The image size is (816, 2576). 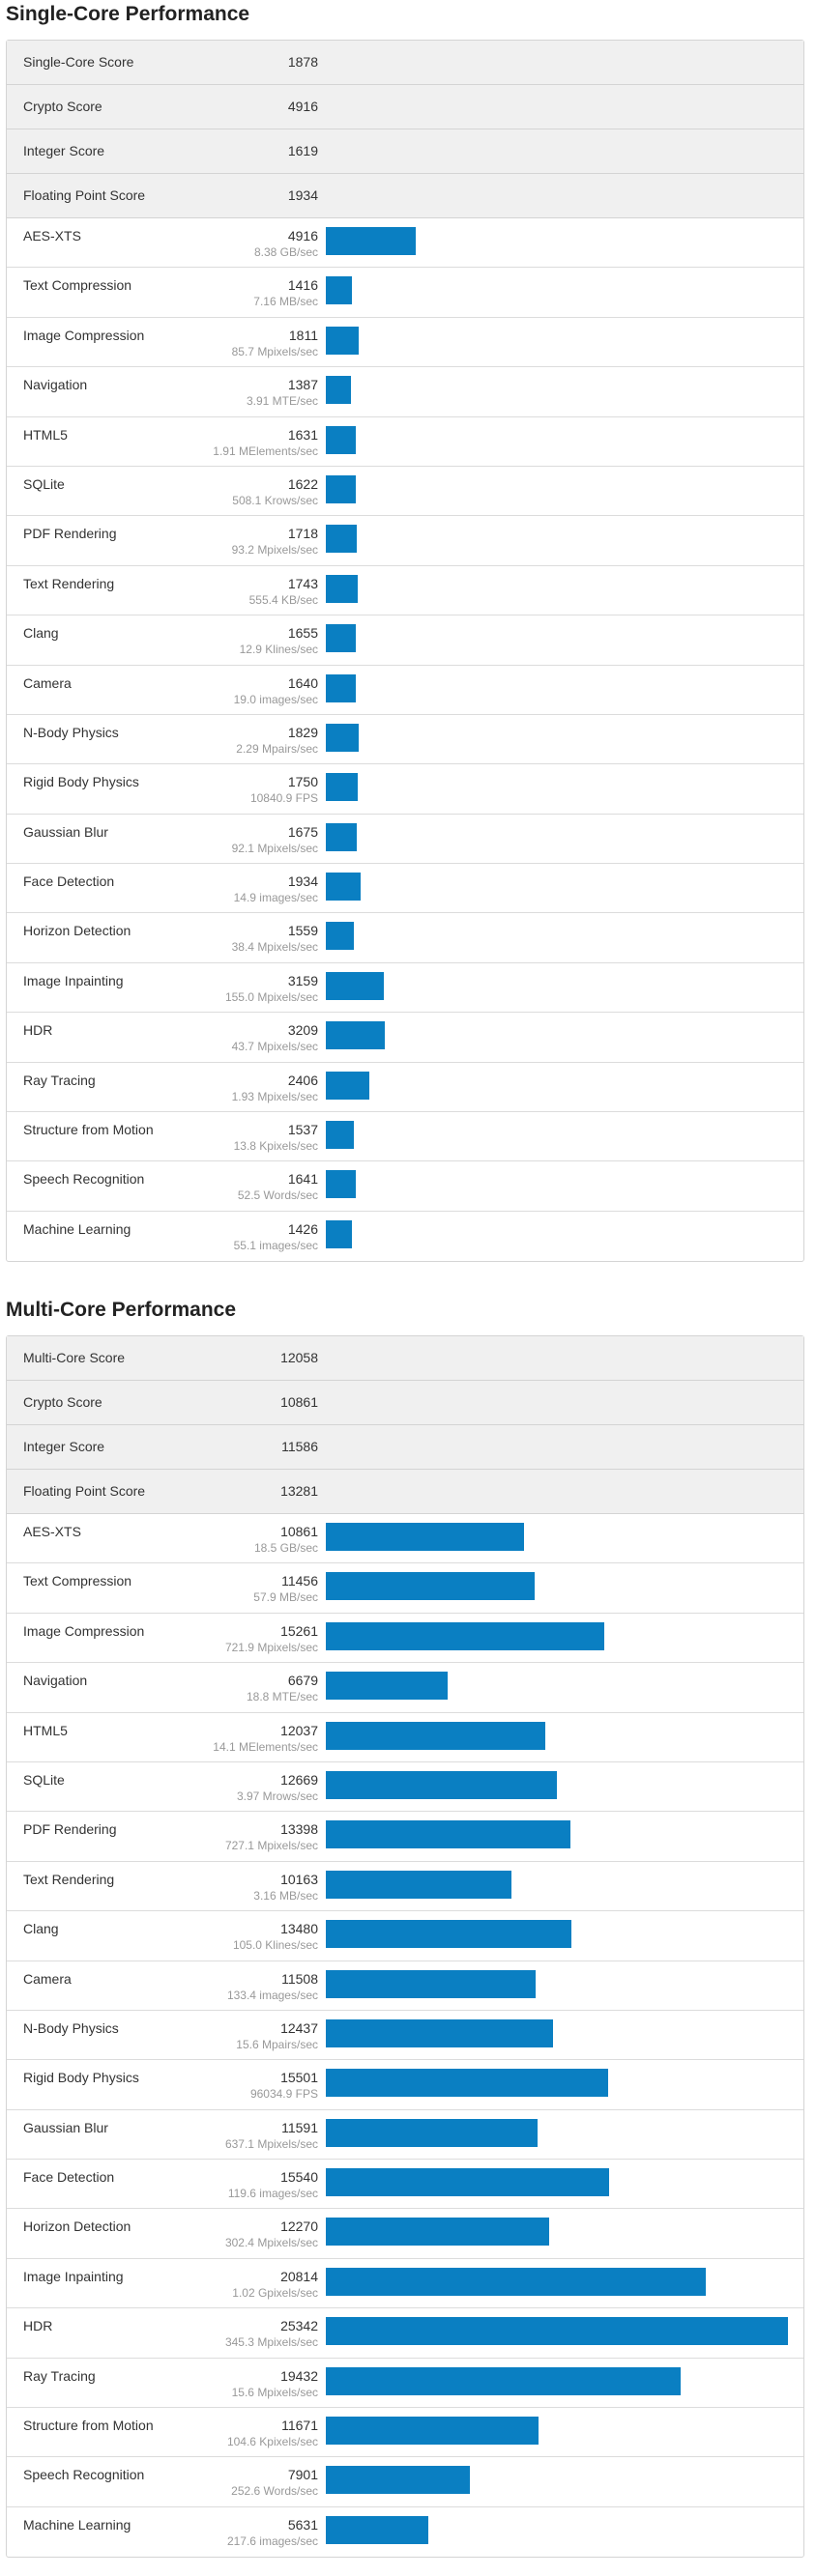 What do you see at coordinates (47, 683) in the screenshot?
I see `benchmark-name: Camera` at bounding box center [47, 683].